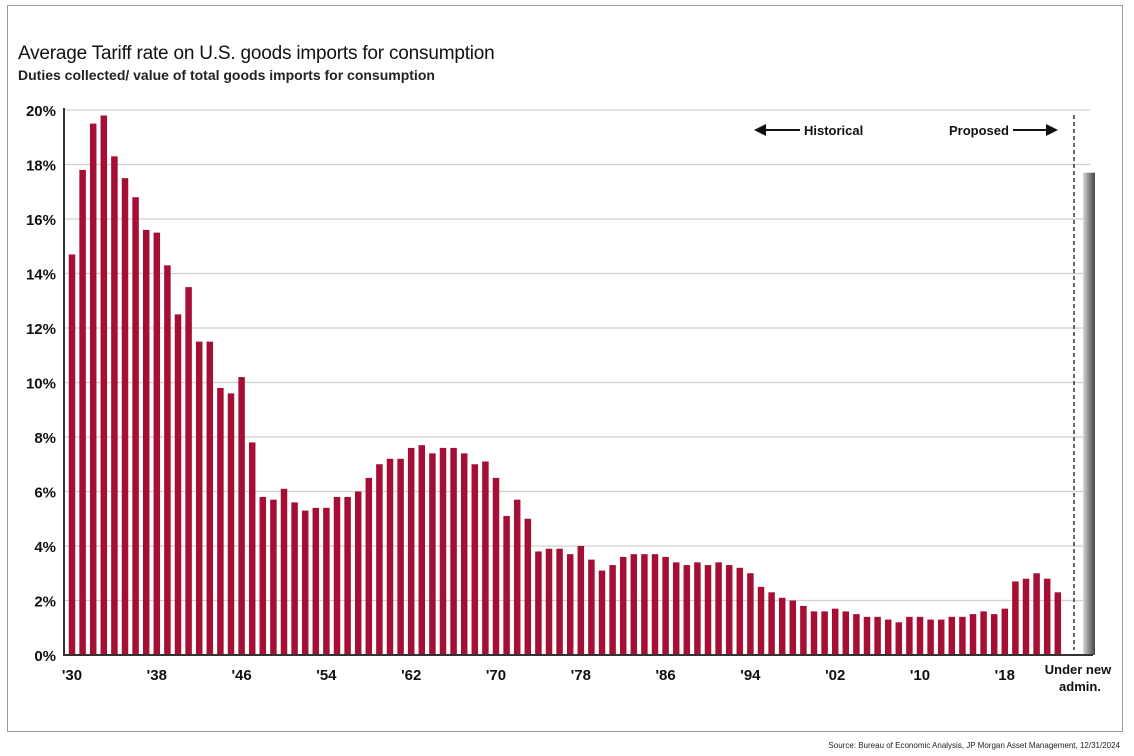 The width and height of the screenshot is (1134, 756). Describe the element at coordinates (665, 605) in the screenshot. I see `bar-1986` at that location.